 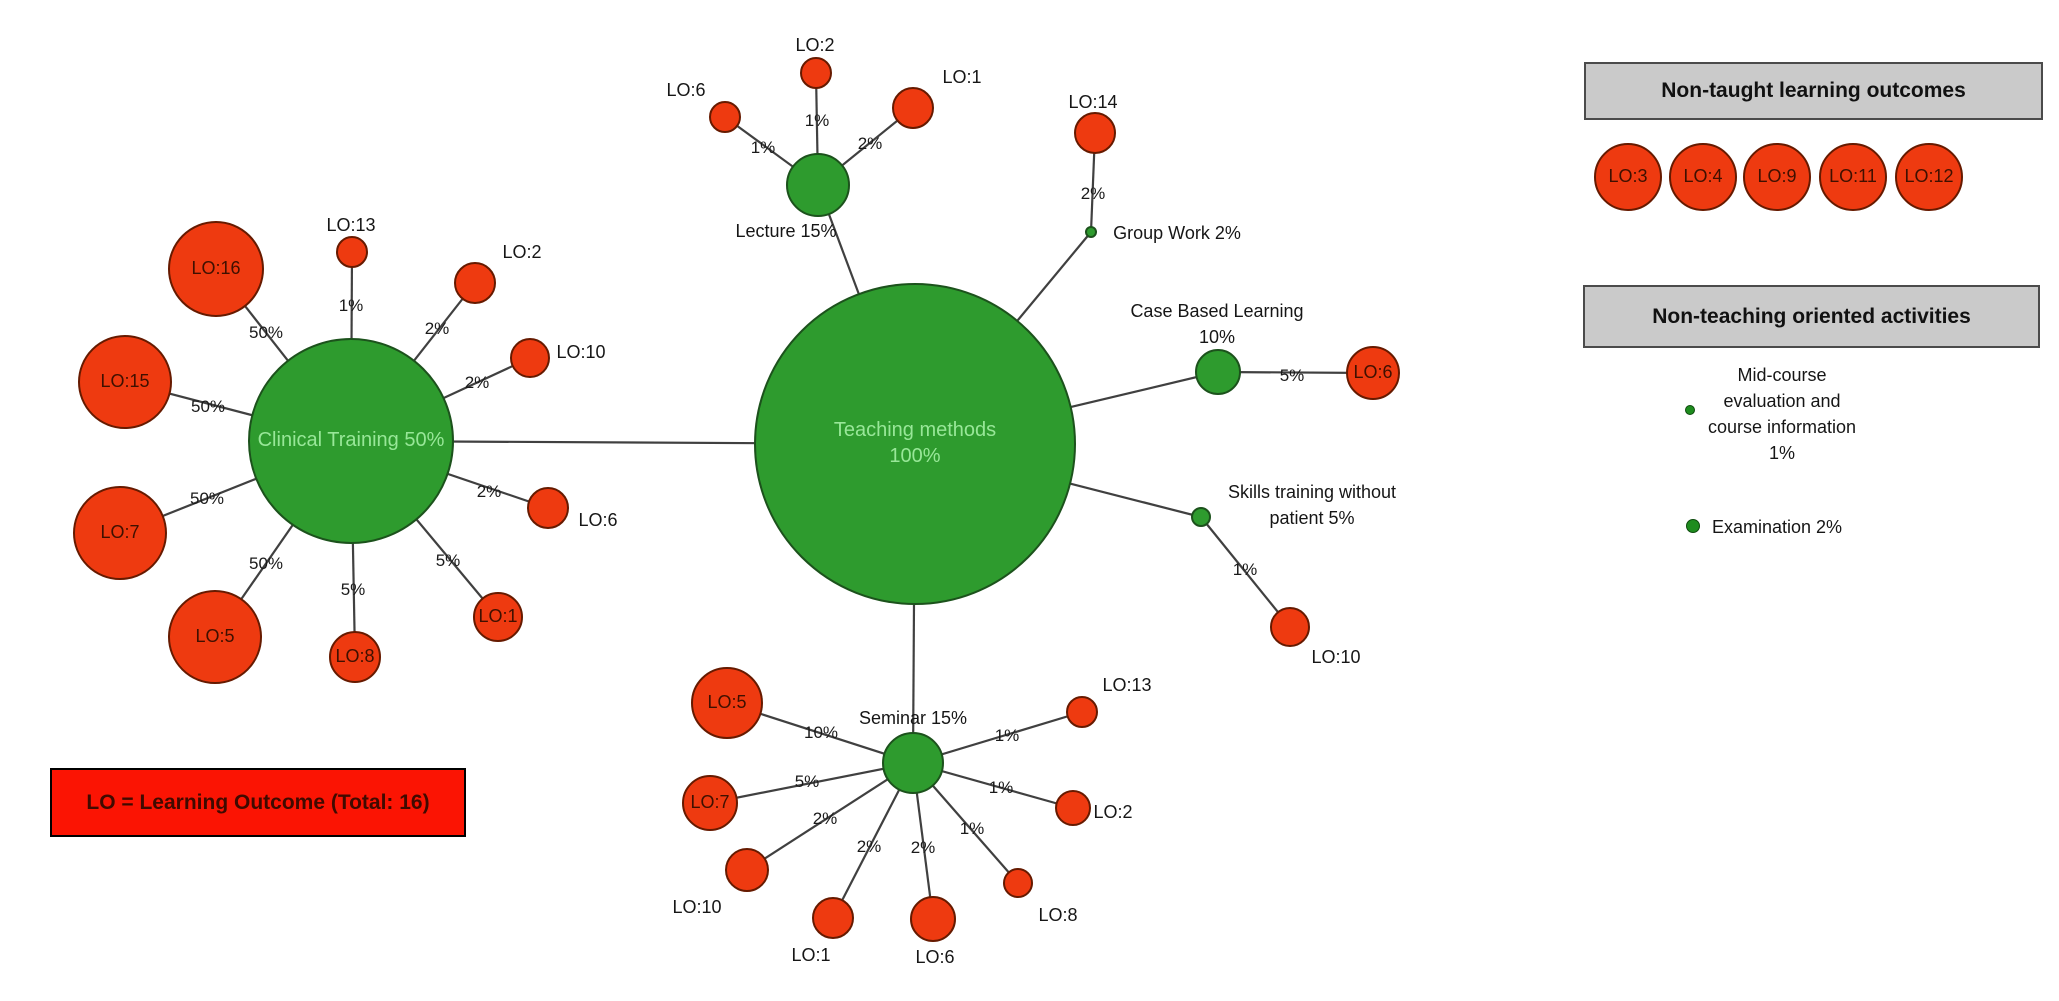 I want to click on nt-lo3-circle: LO:3, so click(x=1628, y=177).